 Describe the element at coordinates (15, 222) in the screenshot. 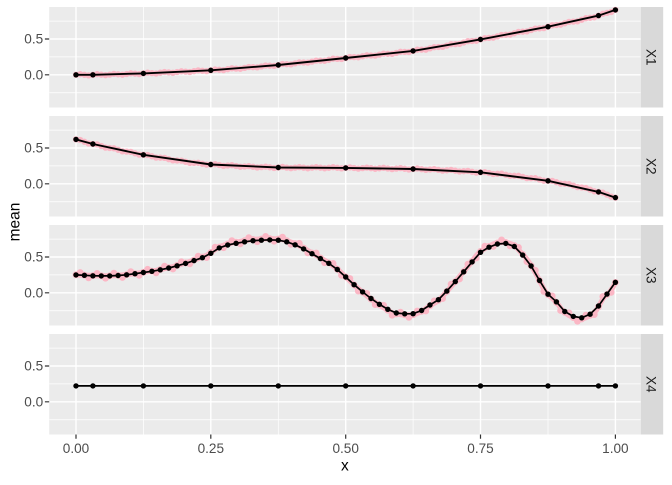

I see `svg-text: mean` at that location.